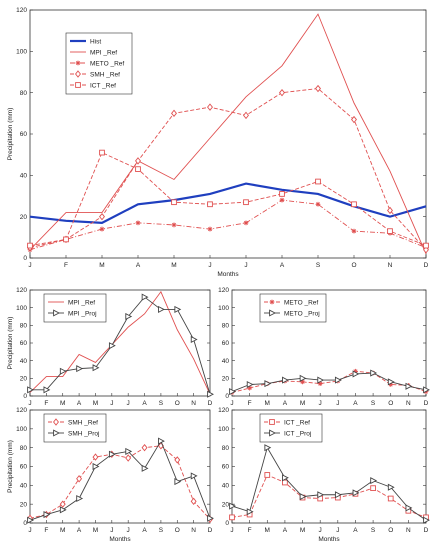 This screenshot has height=550, width=431. I want to click on legend-label: Hist, so click(95, 41).